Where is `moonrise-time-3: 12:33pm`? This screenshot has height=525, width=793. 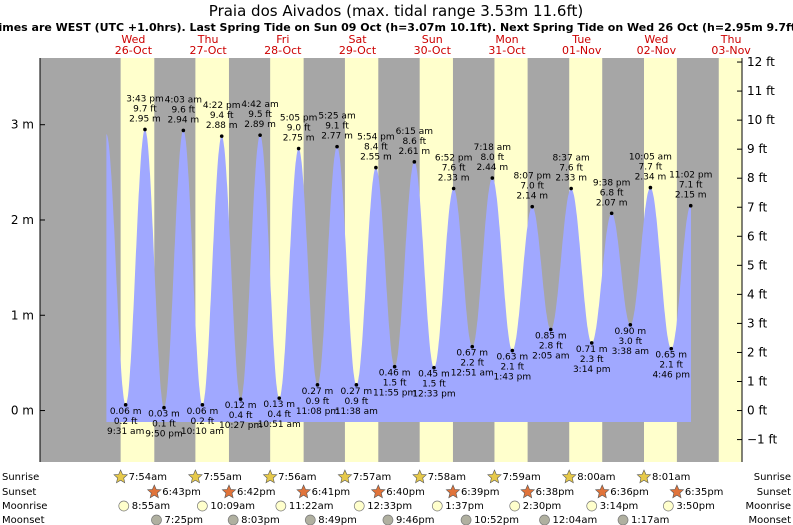
moonrise-time-3: 12:33pm is located at coordinates (389, 506).